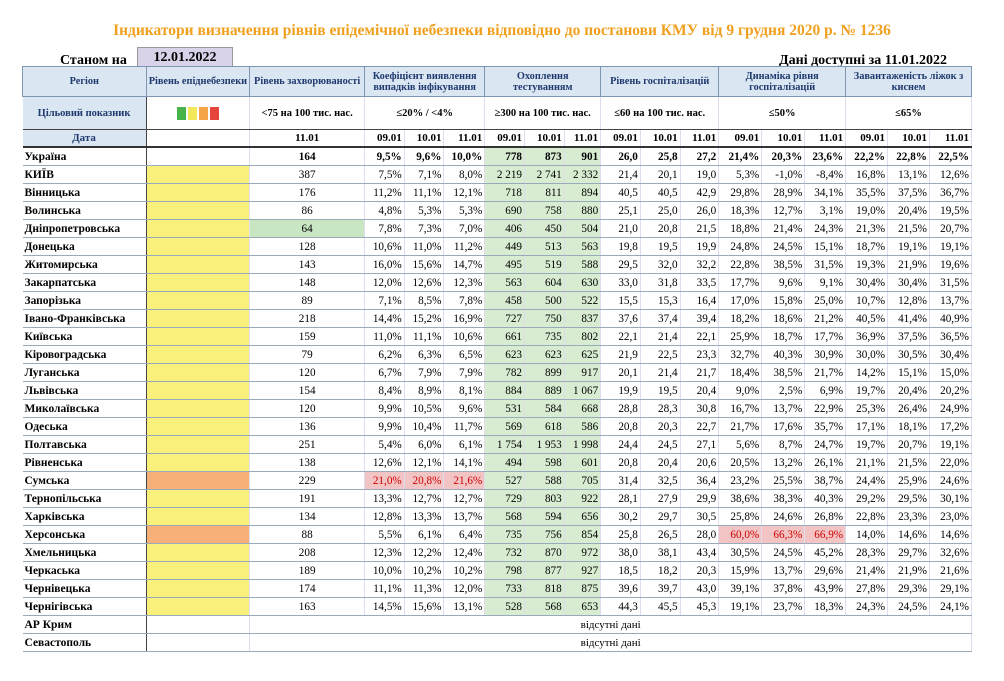 The height and width of the screenshot is (681, 1004). I want to click on detection-cell: 13,3%, so click(384, 498).